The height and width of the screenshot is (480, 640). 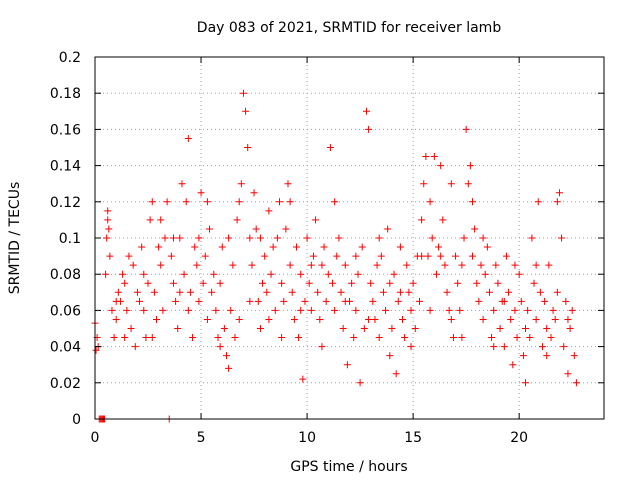 I want to click on y-tick-label: 0.16, so click(x=65, y=130).